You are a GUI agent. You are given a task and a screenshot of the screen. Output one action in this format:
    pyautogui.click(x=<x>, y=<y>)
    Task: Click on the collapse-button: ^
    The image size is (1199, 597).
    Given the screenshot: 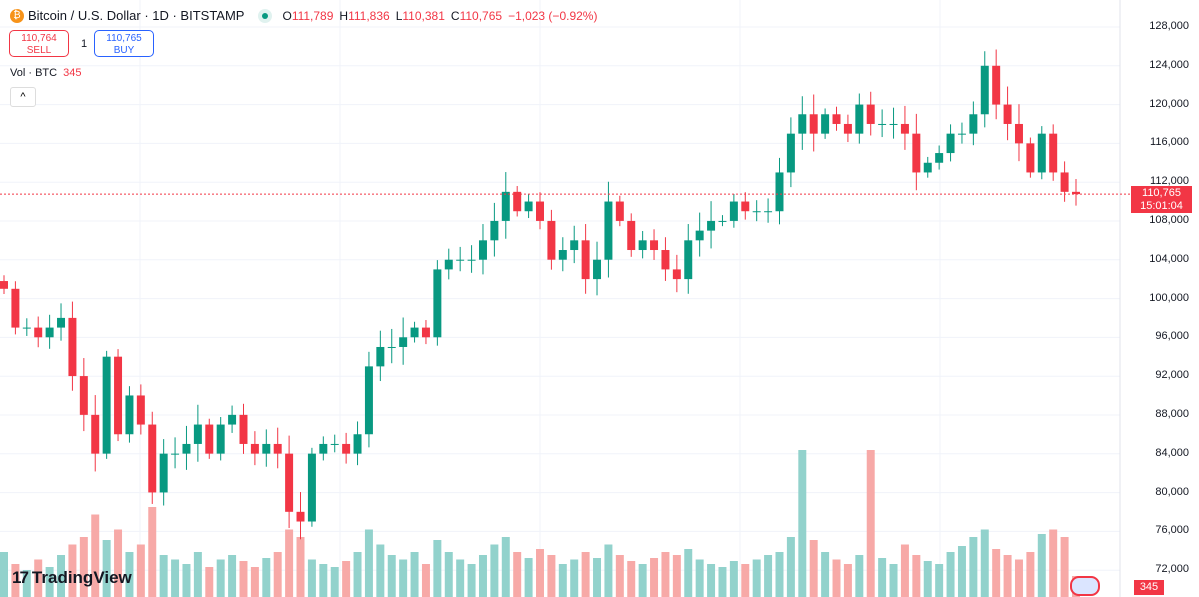 What is the action you would take?
    pyautogui.click(x=23, y=97)
    